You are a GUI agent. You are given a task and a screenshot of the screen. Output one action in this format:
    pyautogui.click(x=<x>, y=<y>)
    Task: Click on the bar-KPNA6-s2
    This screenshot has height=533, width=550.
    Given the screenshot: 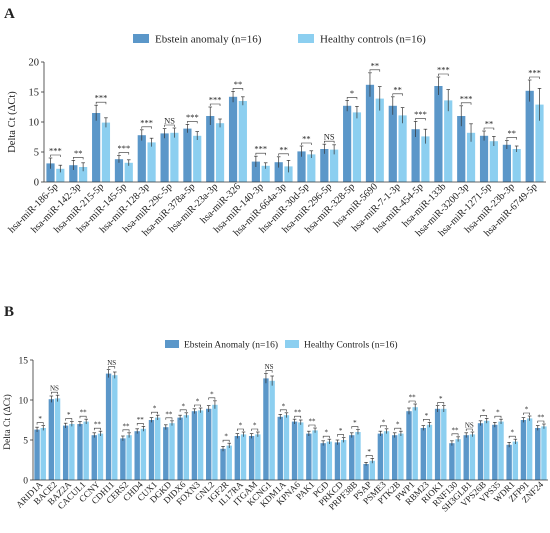 What is the action you would take?
    pyautogui.click(x=301, y=451)
    